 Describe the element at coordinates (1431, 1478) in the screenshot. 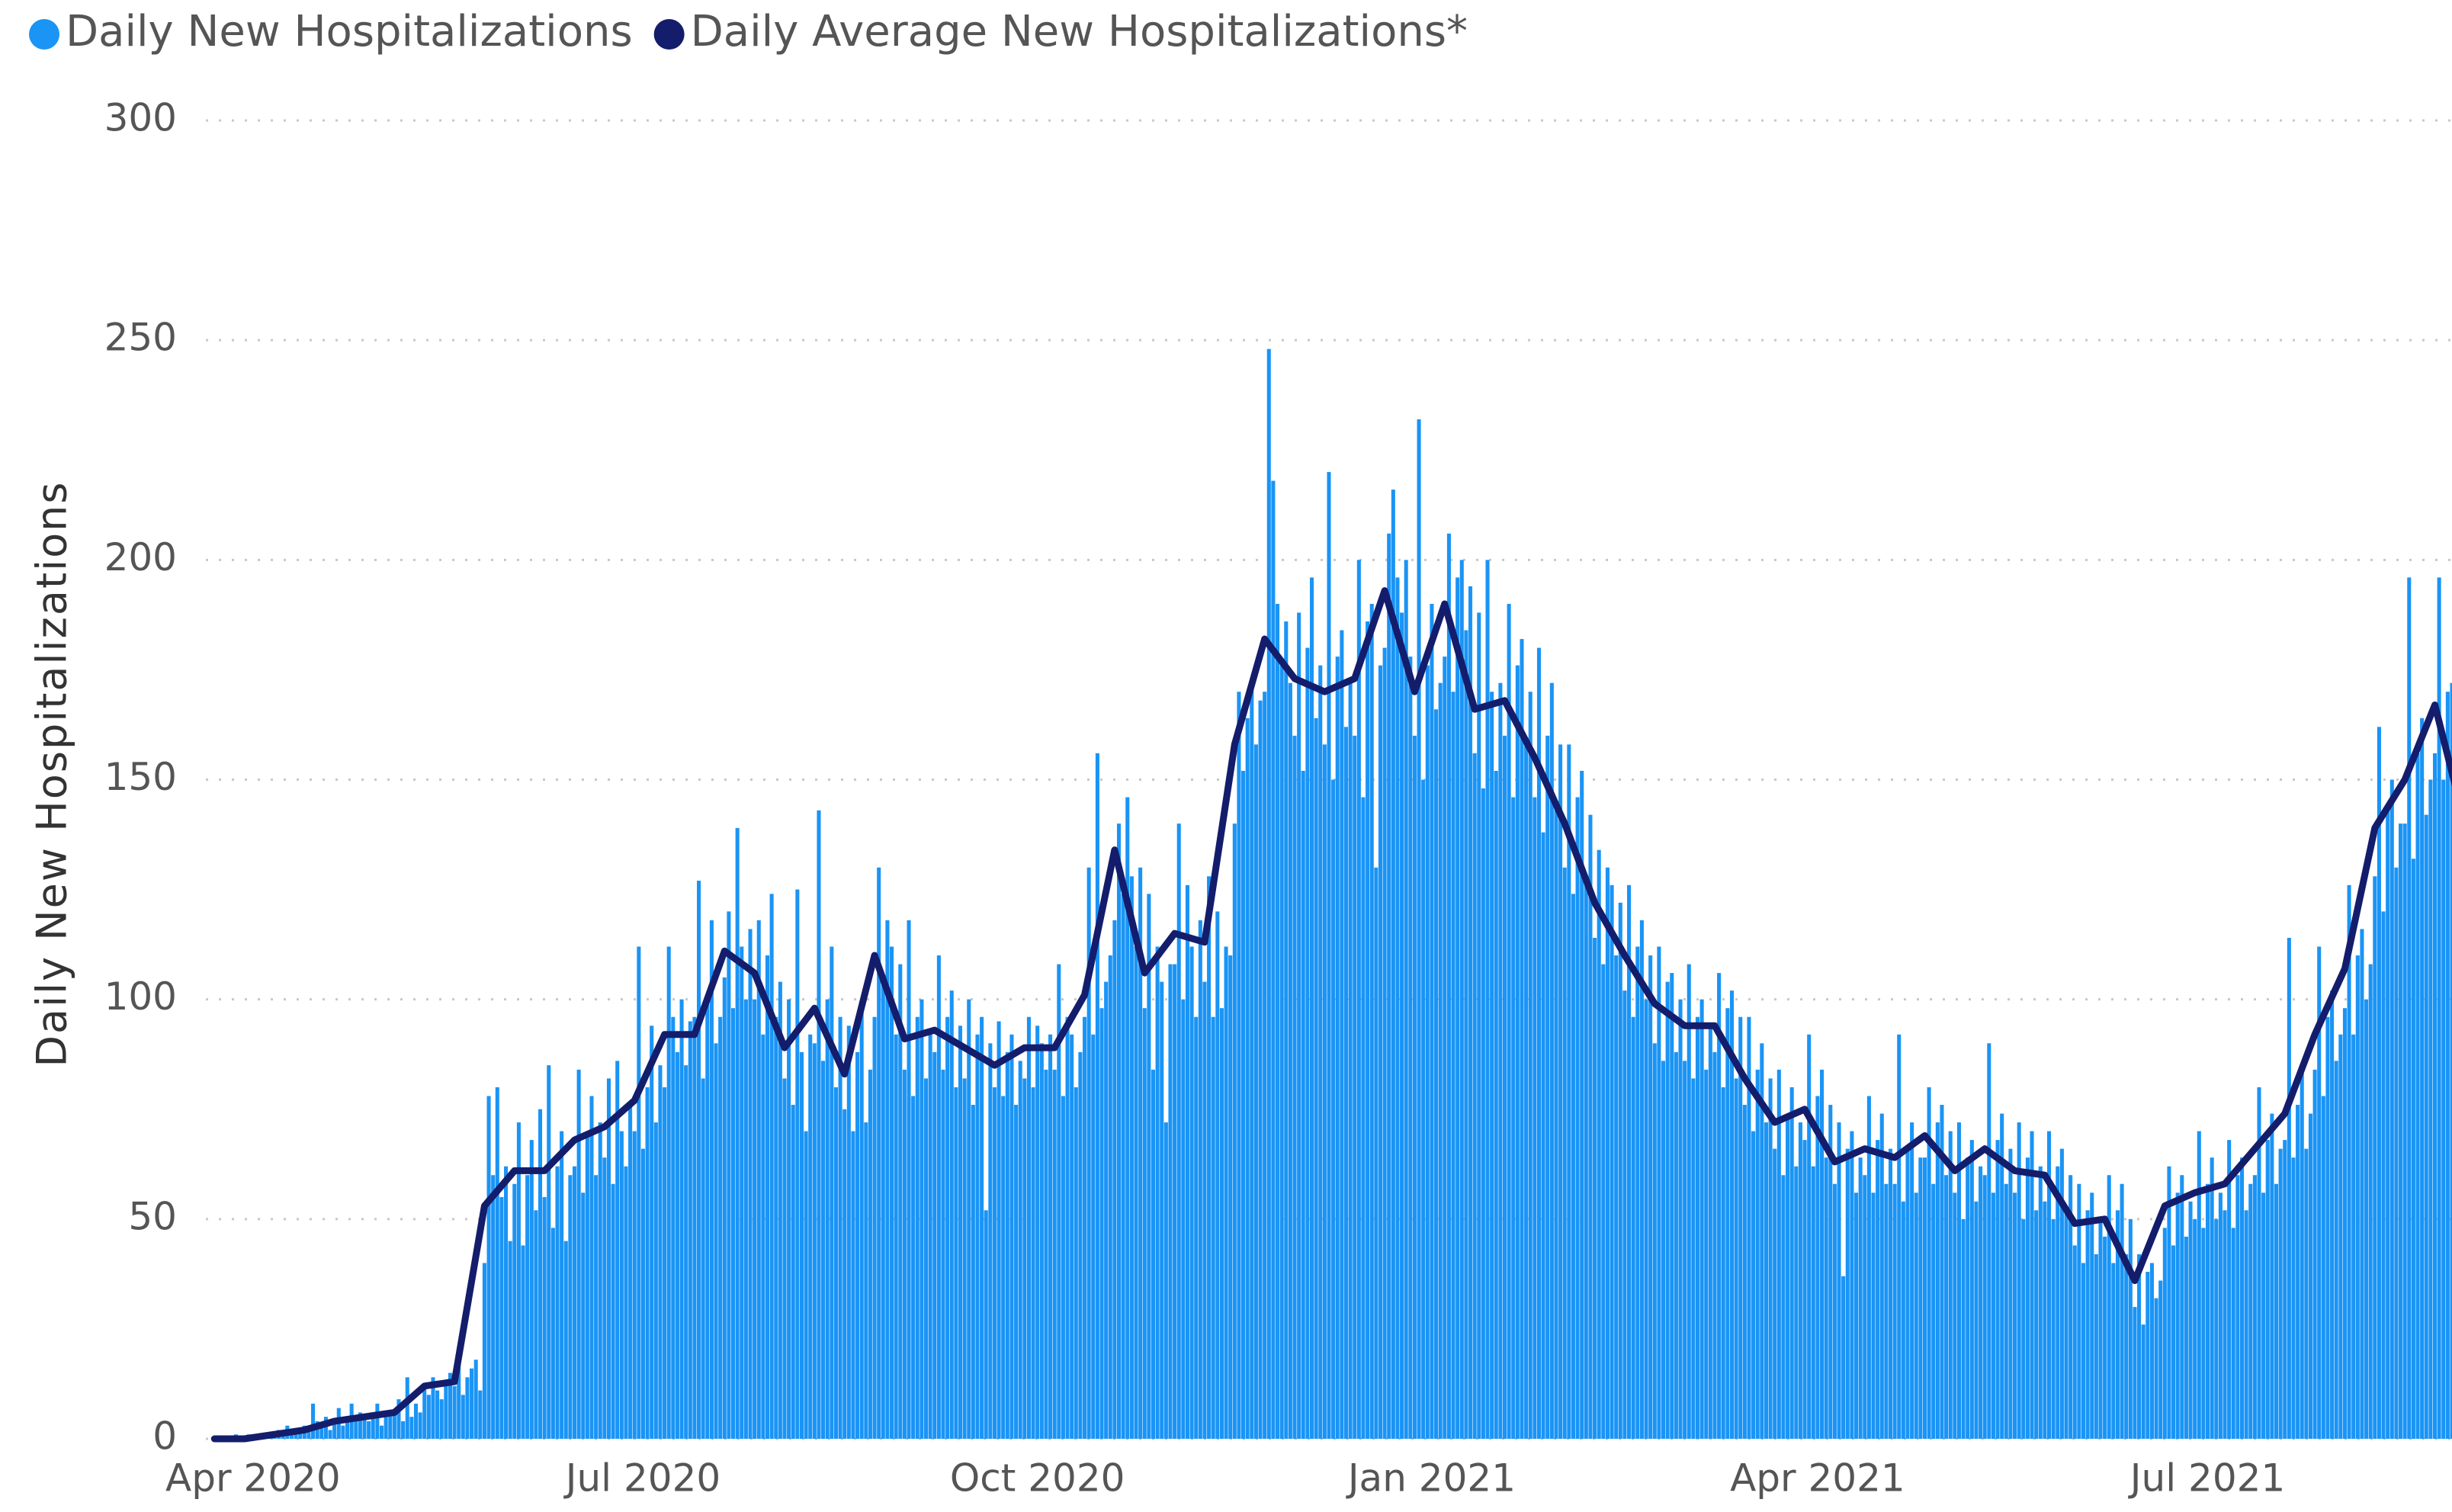

I see `x-tick-label: Jan 2021` at that location.